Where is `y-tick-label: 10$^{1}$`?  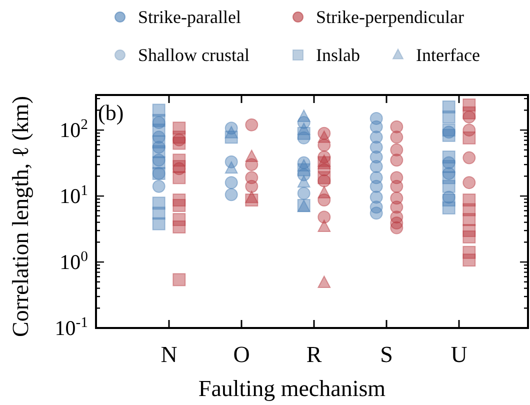
y-tick-label: 10$^{1}$ is located at coordinates (74, 195).